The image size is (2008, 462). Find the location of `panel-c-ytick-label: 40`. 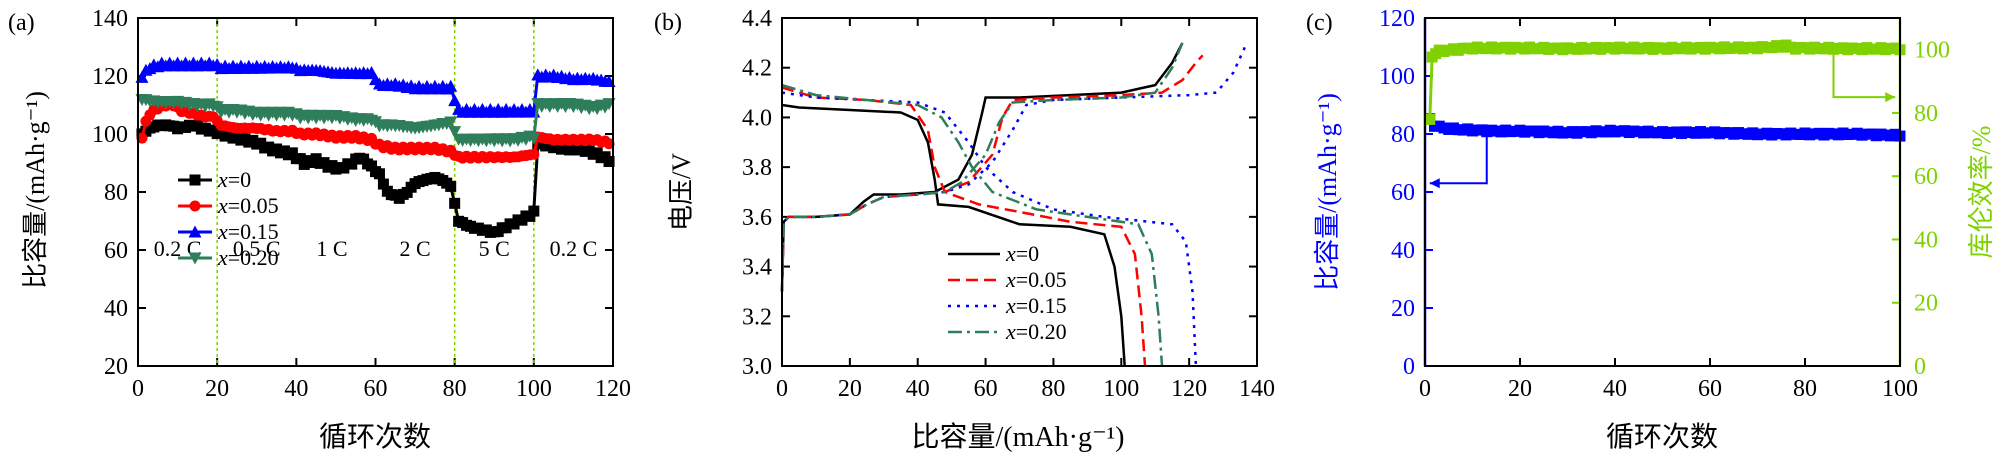

panel-c-ytick-label: 40 is located at coordinates (1403, 251).